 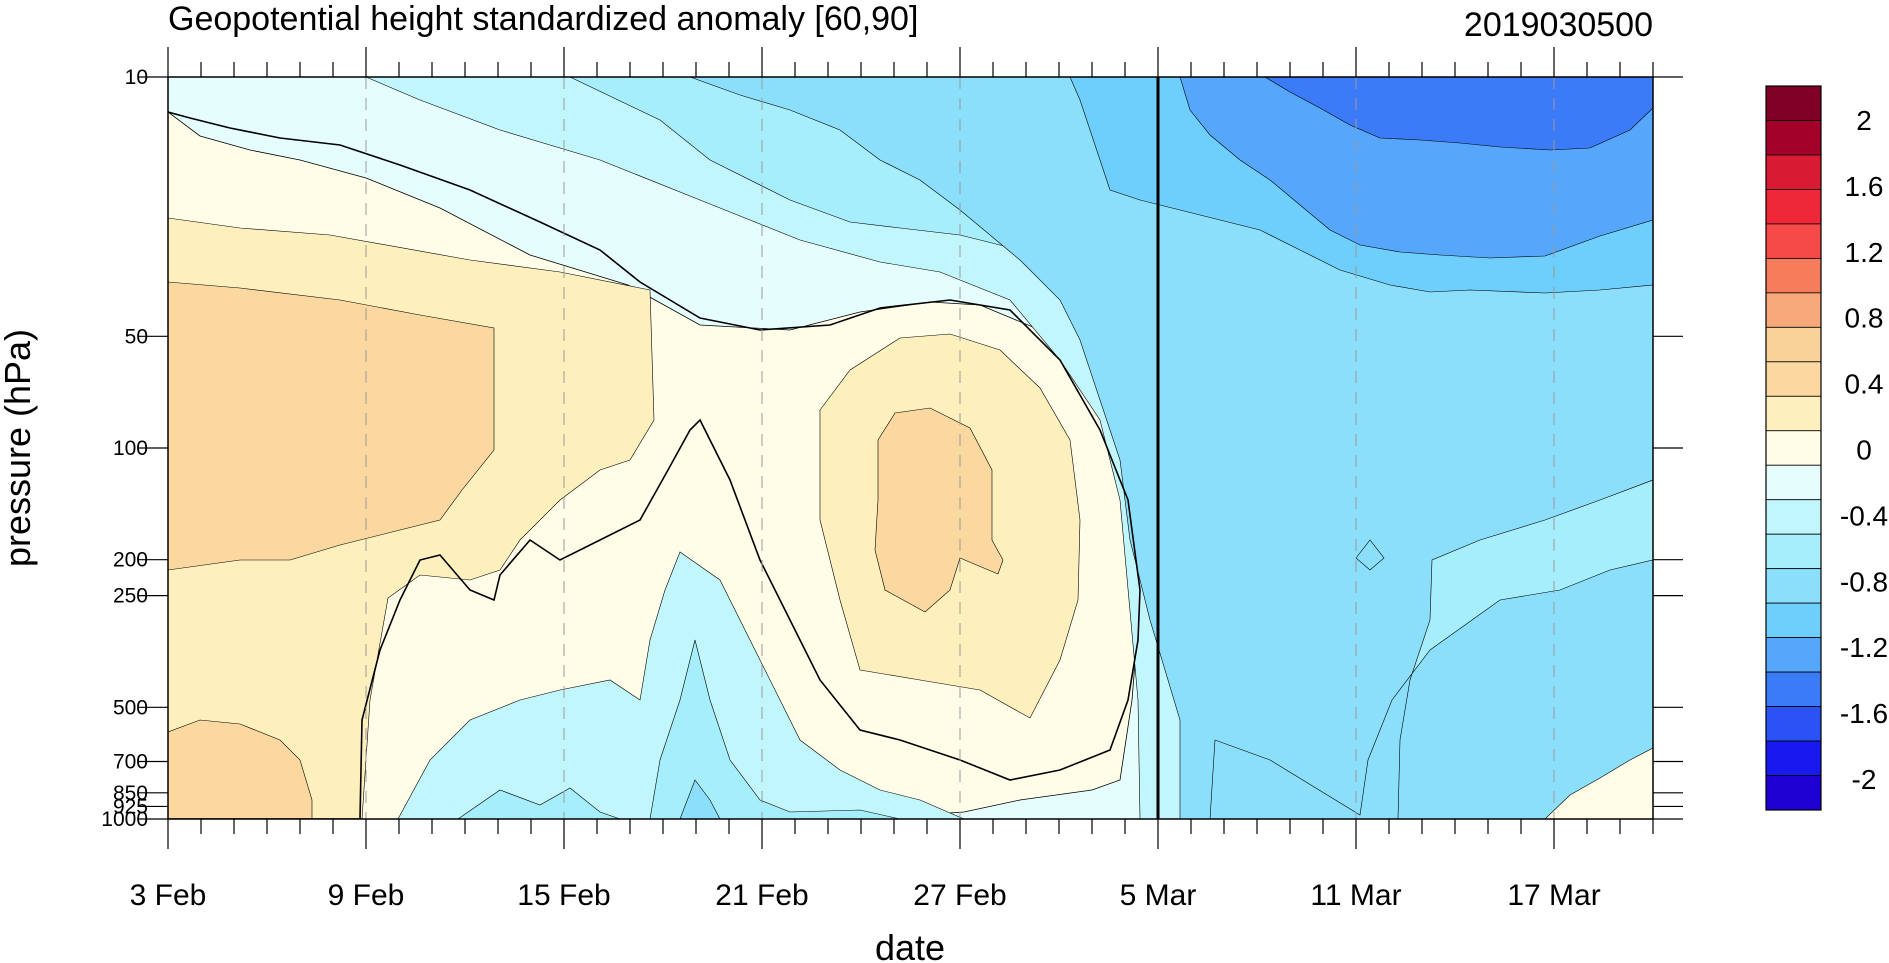 I want to click on y-tick-label: 500, so click(x=130, y=707).